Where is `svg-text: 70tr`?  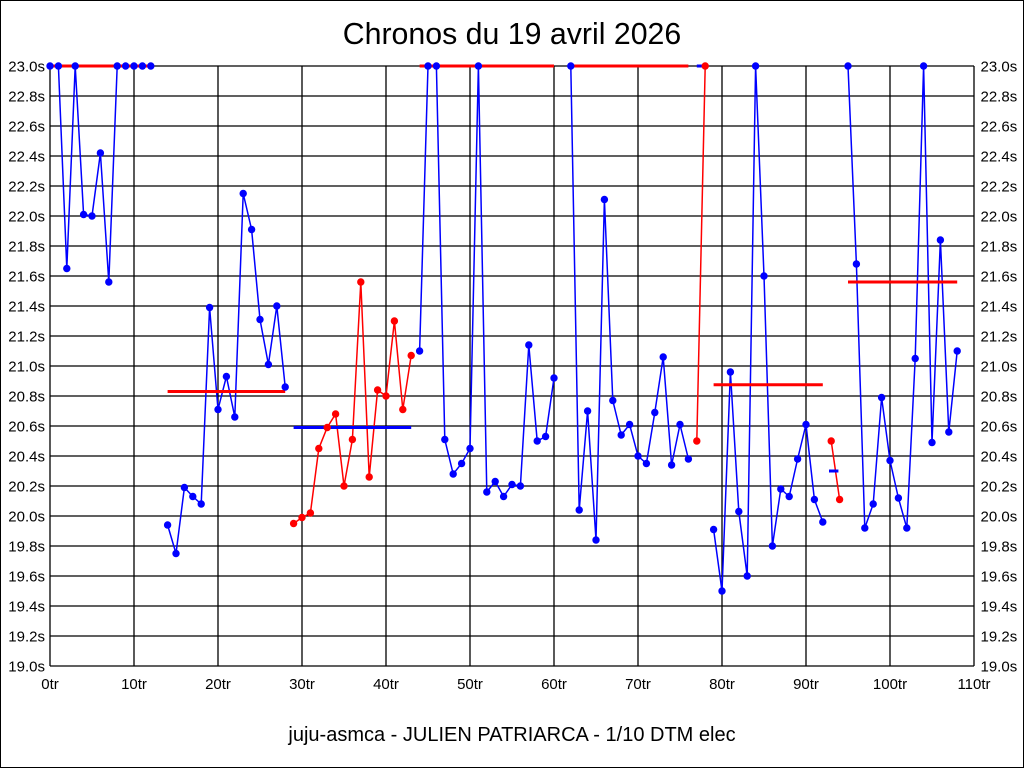
svg-text: 70tr is located at coordinates (638, 684).